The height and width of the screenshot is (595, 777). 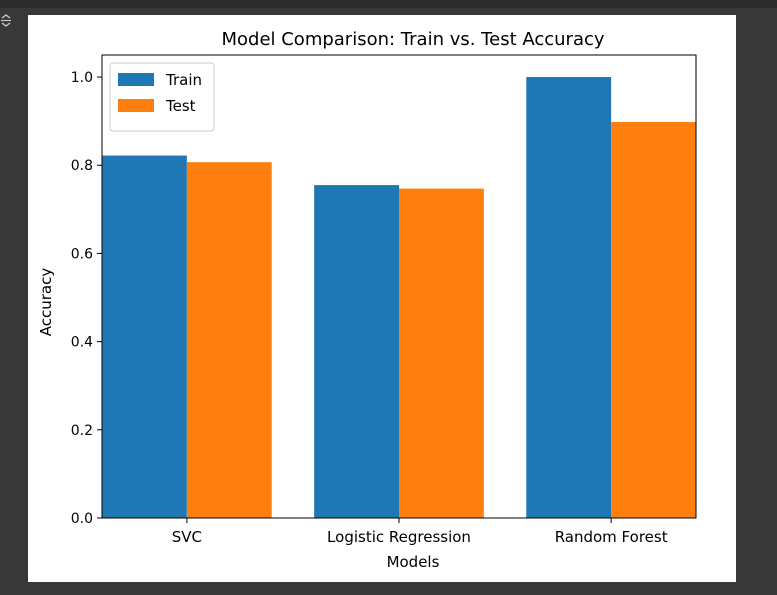 I want to click on x-tick-label: Random Forest, so click(x=611, y=537).